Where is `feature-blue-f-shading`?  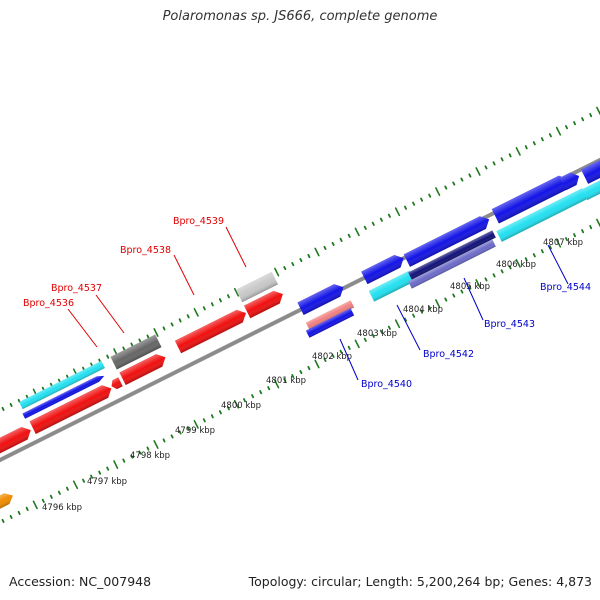
feature-blue-f-shading is located at coordinates (530, 199).